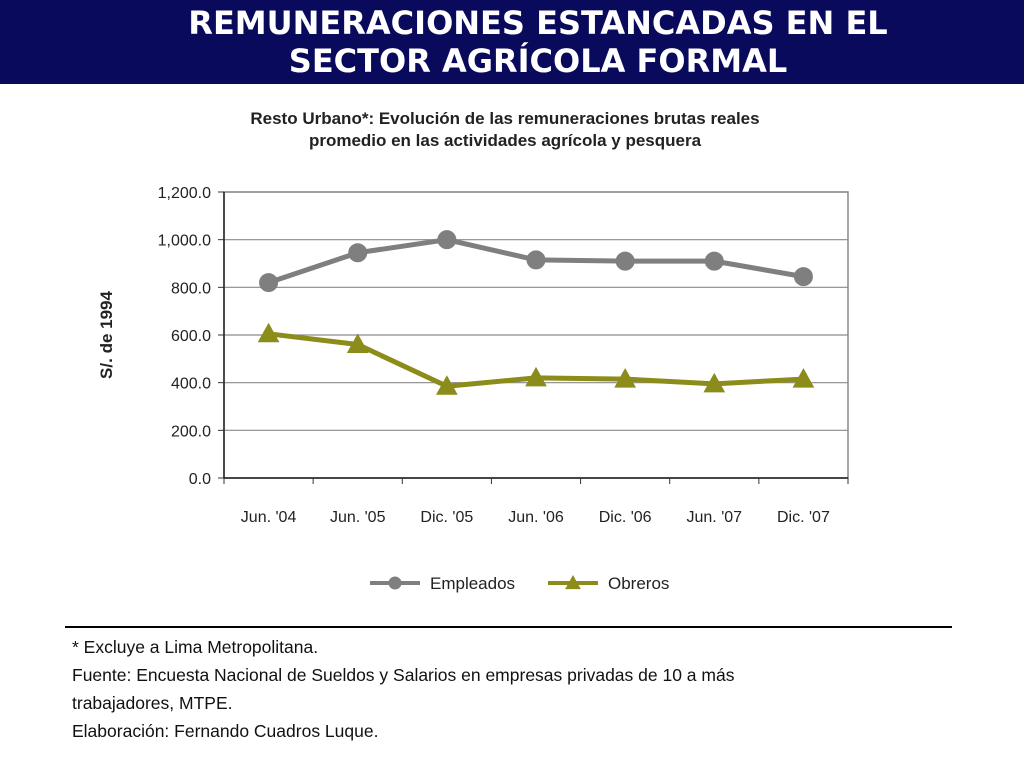 Image resolution: width=1024 pixels, height=768 pixels. Describe the element at coordinates (715, 517) in the screenshot. I see `x-tick-label: Jun. '07` at that location.